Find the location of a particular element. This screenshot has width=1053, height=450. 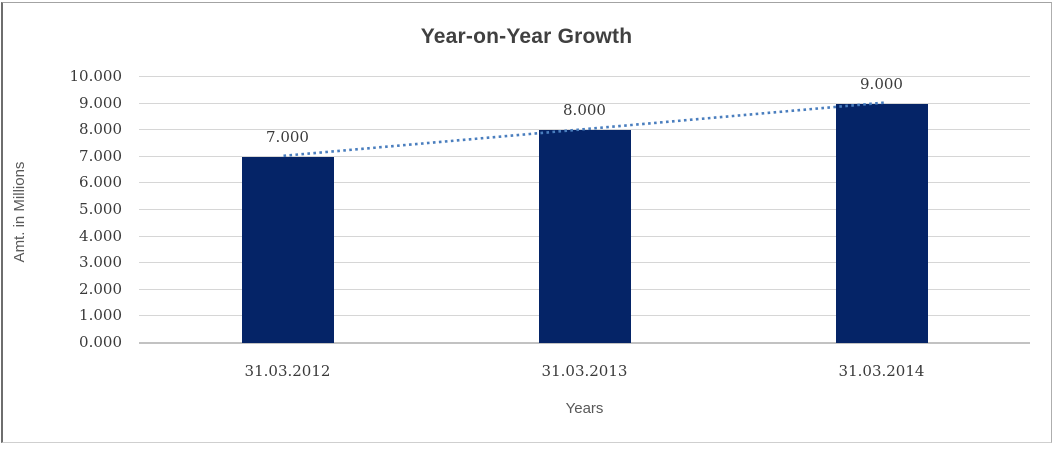

bar-data-label: 9.000 is located at coordinates (881, 83).